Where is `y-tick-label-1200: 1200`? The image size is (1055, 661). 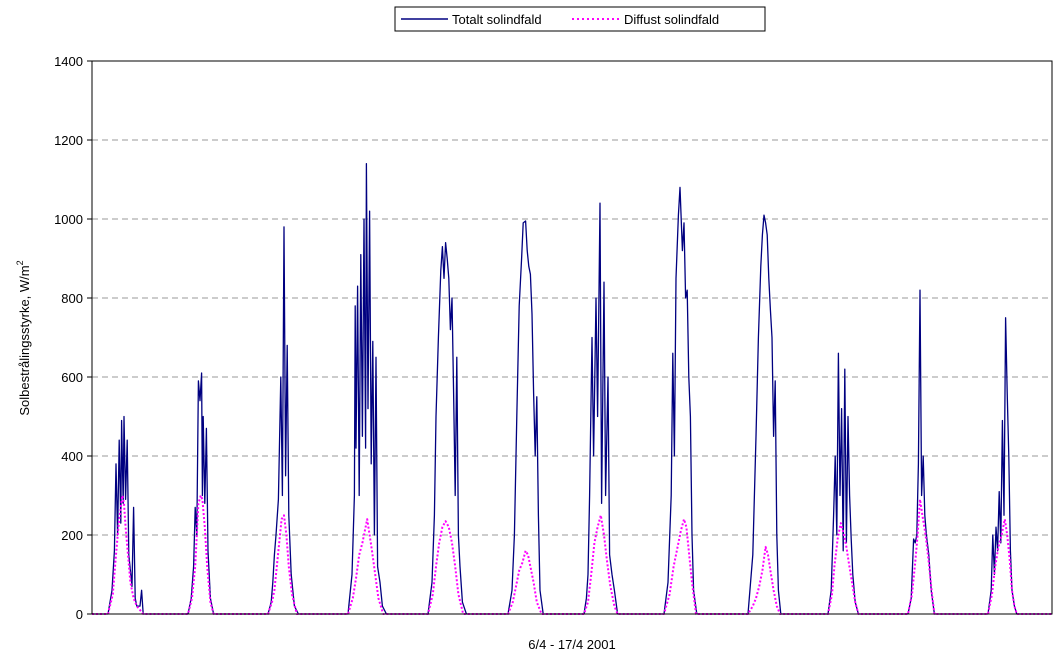
y-tick-label-1200: 1200 is located at coordinates (68, 140).